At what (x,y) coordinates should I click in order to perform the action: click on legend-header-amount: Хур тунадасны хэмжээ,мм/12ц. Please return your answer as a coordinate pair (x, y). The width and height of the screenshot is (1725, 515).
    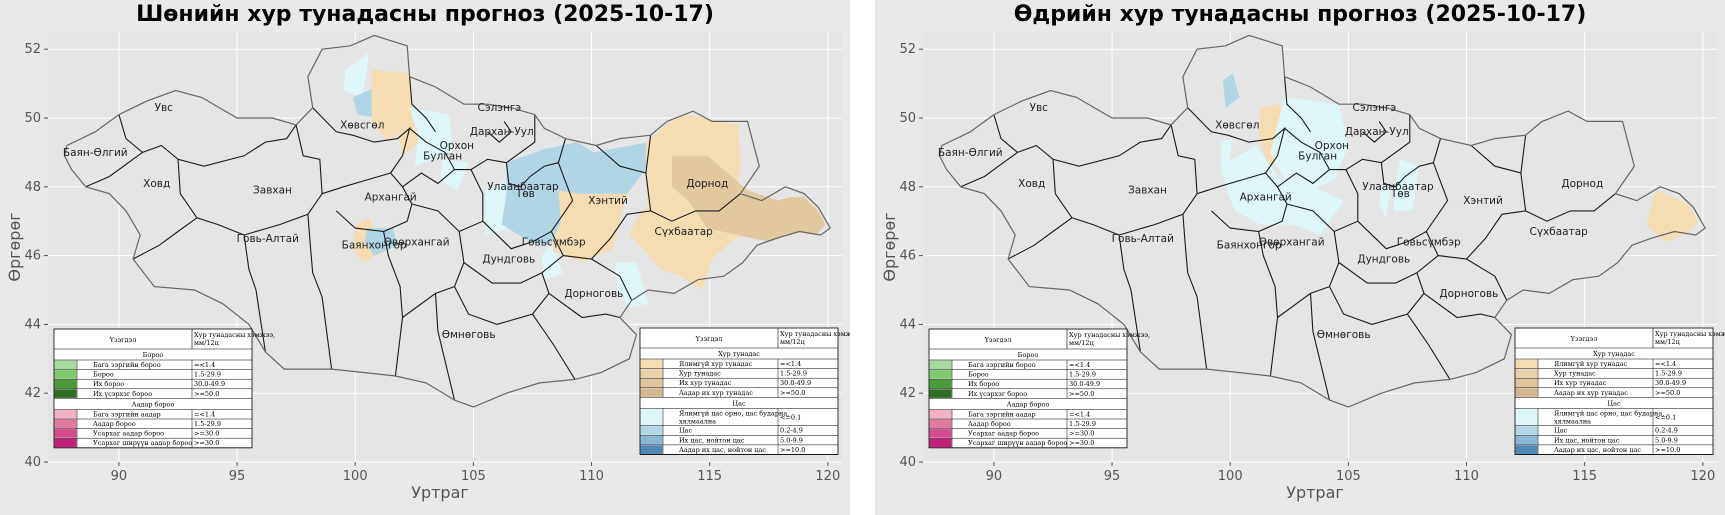
    Looking at the image, I should click on (815, 338).